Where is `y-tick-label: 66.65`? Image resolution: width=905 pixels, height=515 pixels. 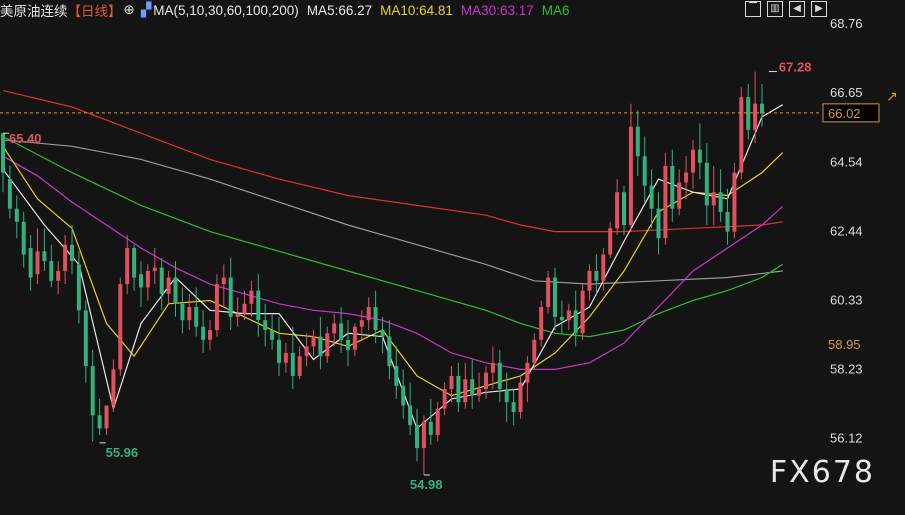
y-tick-label: 66.65 is located at coordinates (846, 92).